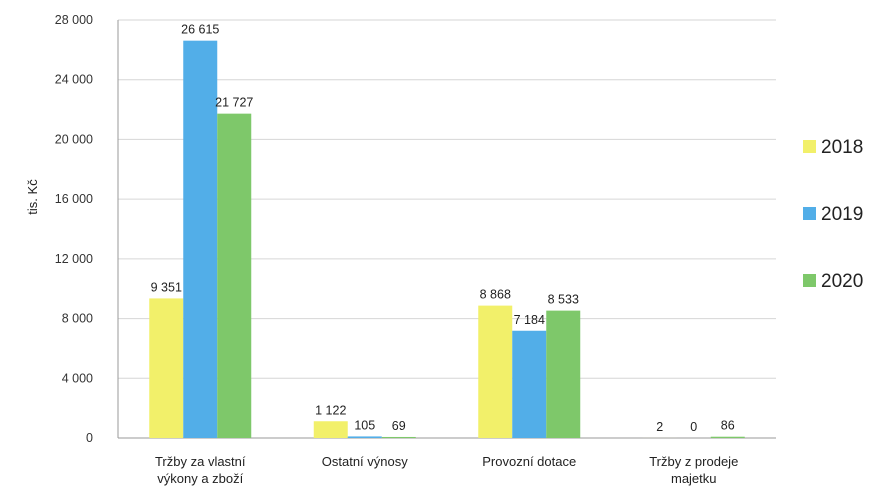 The image size is (872, 490). I want to click on legend-swatch-2019, so click(809, 213).